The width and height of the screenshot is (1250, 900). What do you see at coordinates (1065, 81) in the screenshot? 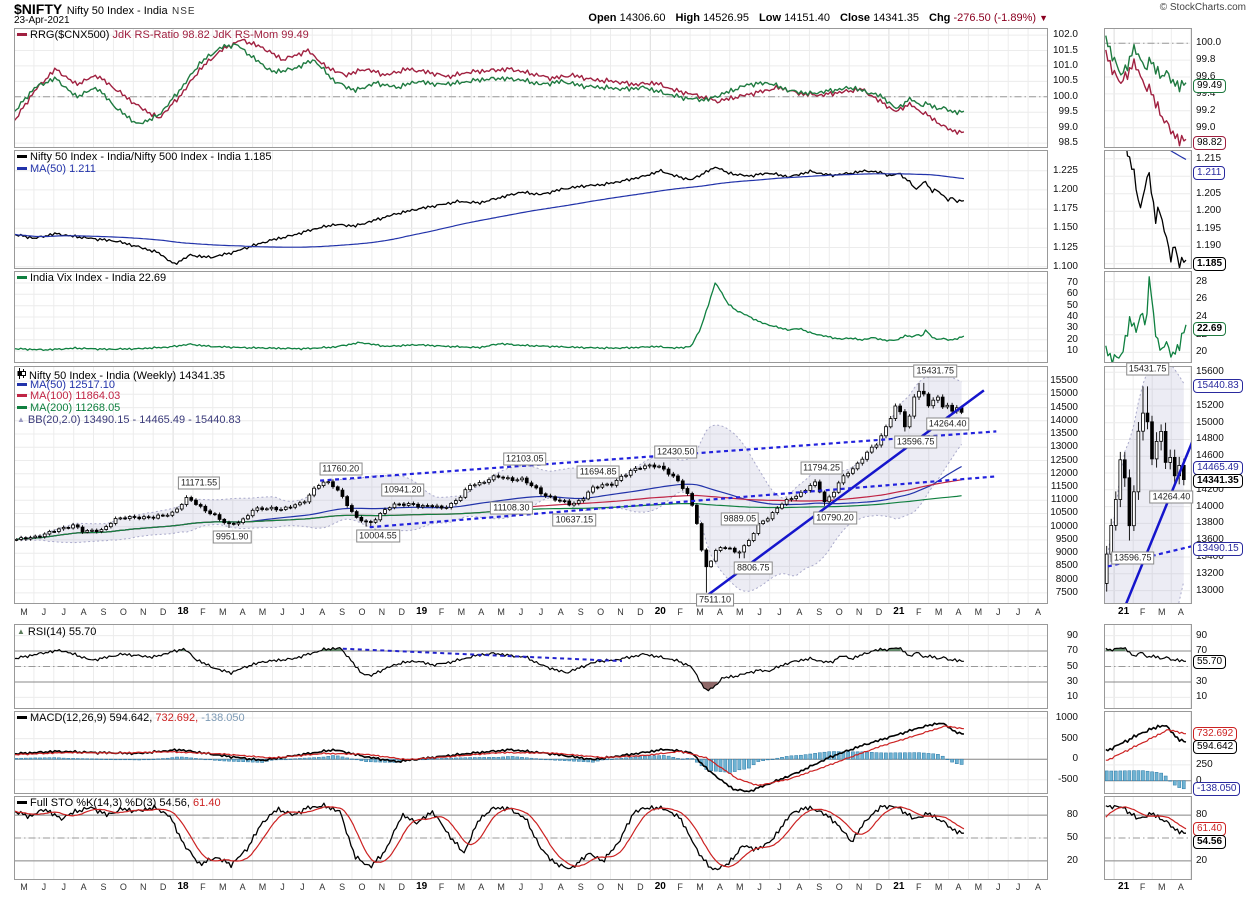
I see `rrg-ytick-label: 100.5` at bounding box center [1065, 81].